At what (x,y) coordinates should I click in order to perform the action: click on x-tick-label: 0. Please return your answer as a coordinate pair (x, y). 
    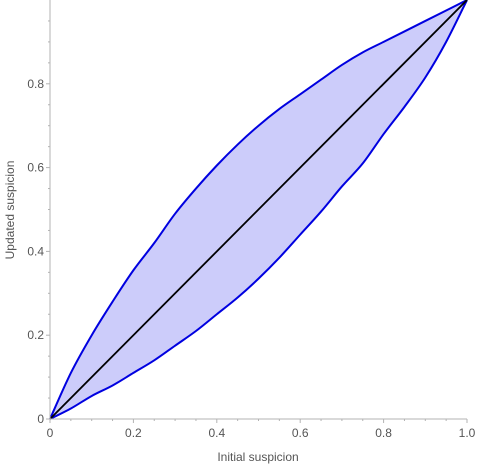
    Looking at the image, I should click on (50, 433).